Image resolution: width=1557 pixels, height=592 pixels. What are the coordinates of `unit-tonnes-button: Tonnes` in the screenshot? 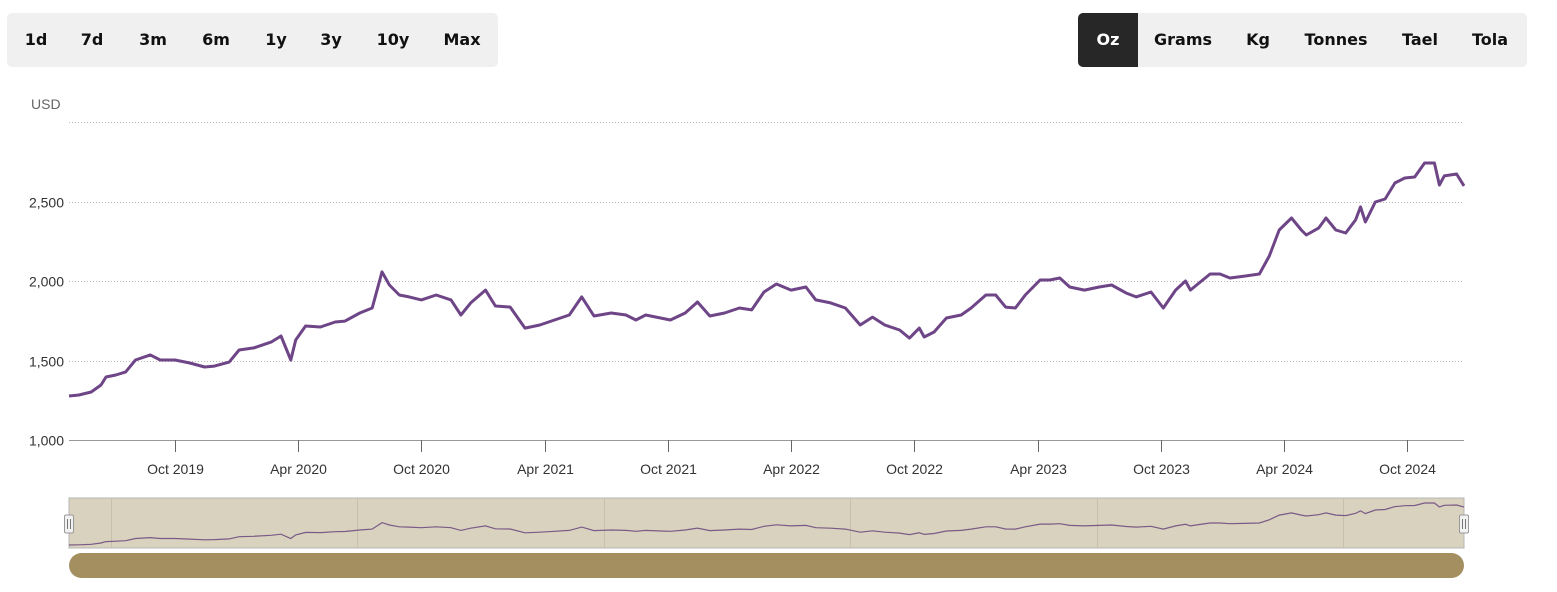 It's located at (1336, 39).